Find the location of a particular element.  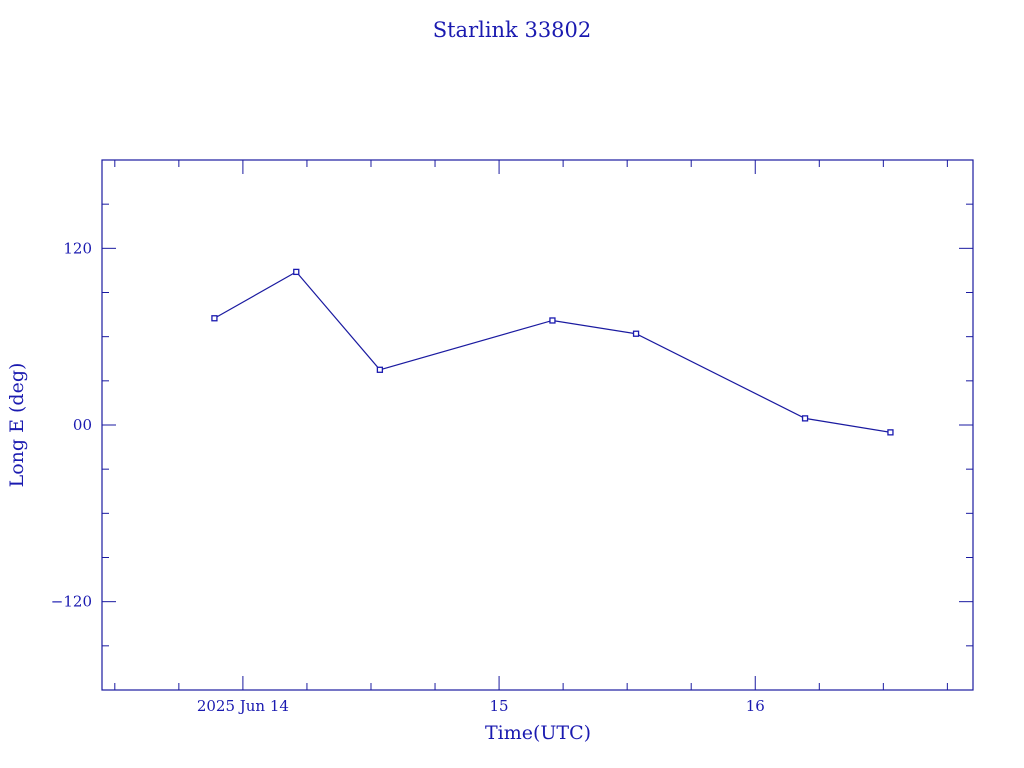

x-tick-label: 2025 Jun 14 is located at coordinates (243, 706).